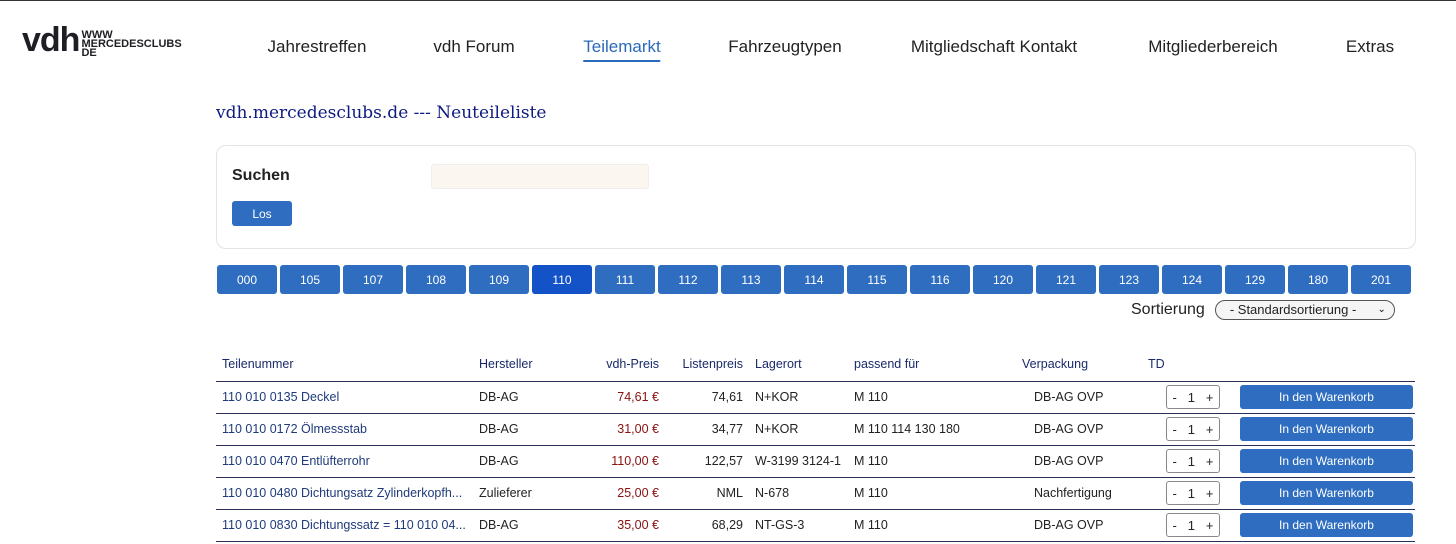  I want to click on tab-109: 109, so click(499, 279).